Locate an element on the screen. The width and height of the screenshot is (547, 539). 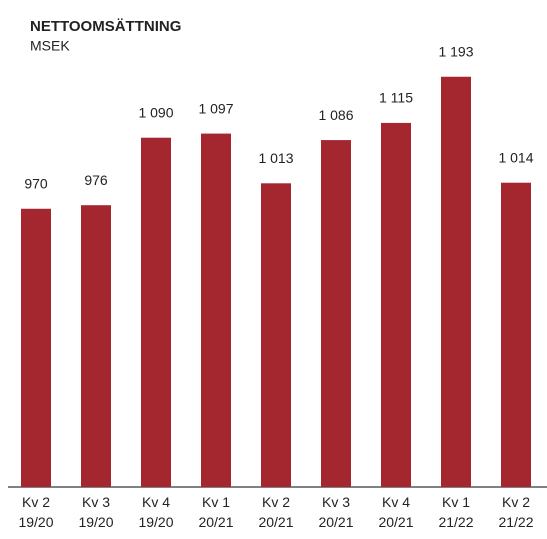
data-label: 1 086 is located at coordinates (335, 115).